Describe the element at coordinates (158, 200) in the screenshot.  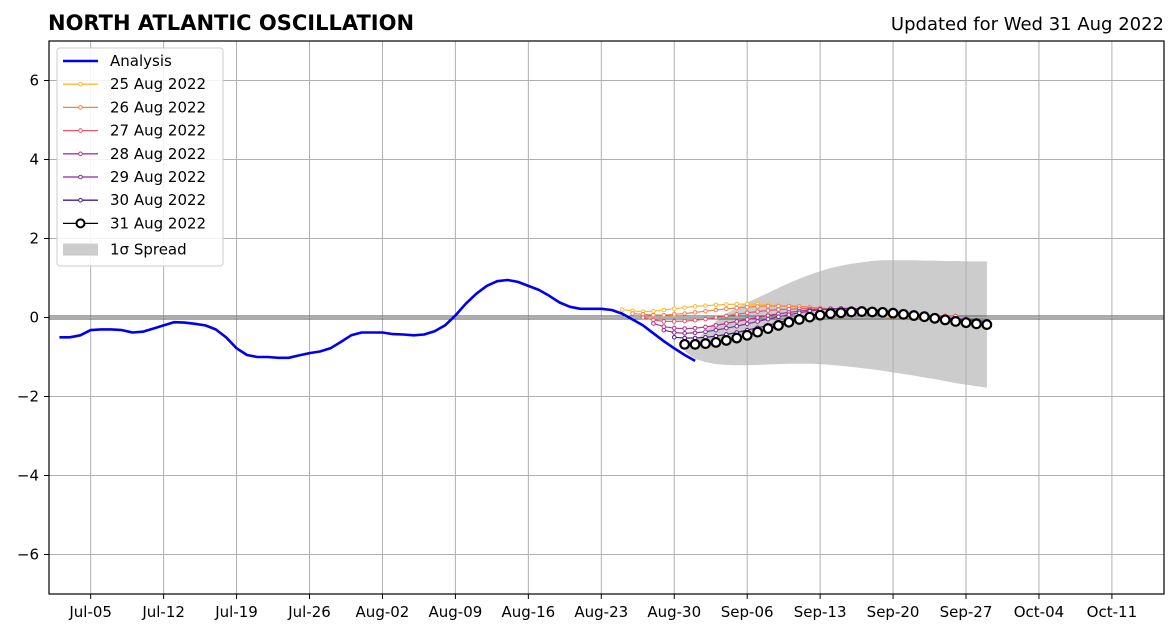
I see `legend-label: 30 Aug 2022` at that location.